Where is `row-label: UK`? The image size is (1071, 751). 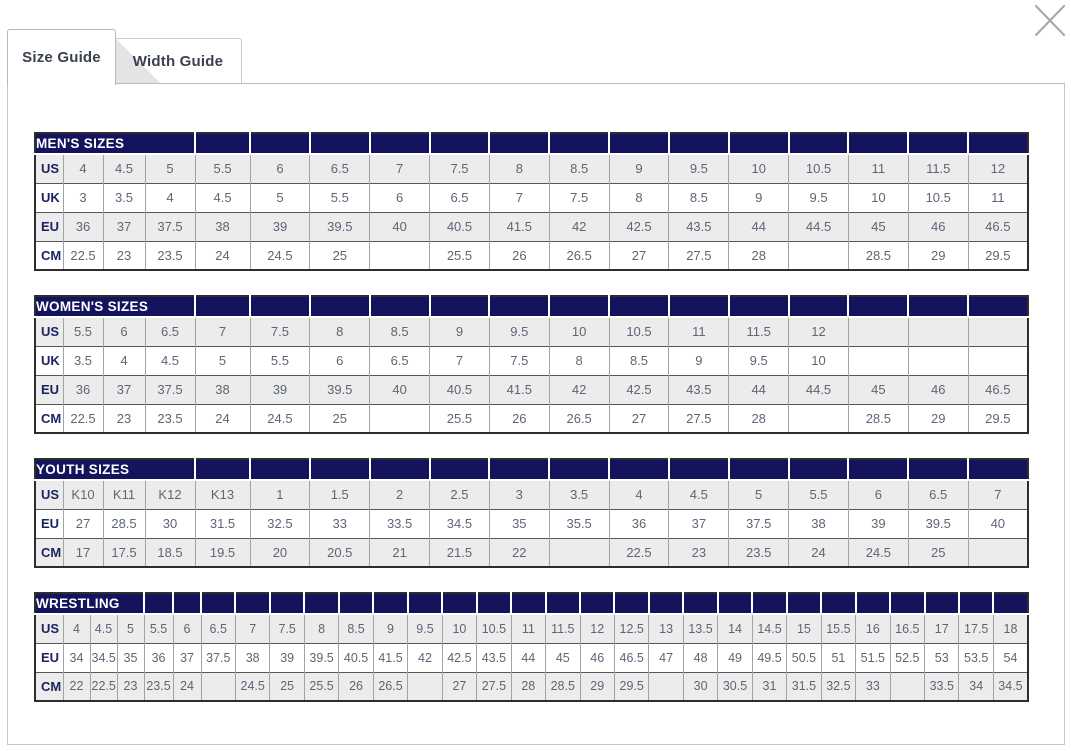
row-label: UK is located at coordinates (48, 360).